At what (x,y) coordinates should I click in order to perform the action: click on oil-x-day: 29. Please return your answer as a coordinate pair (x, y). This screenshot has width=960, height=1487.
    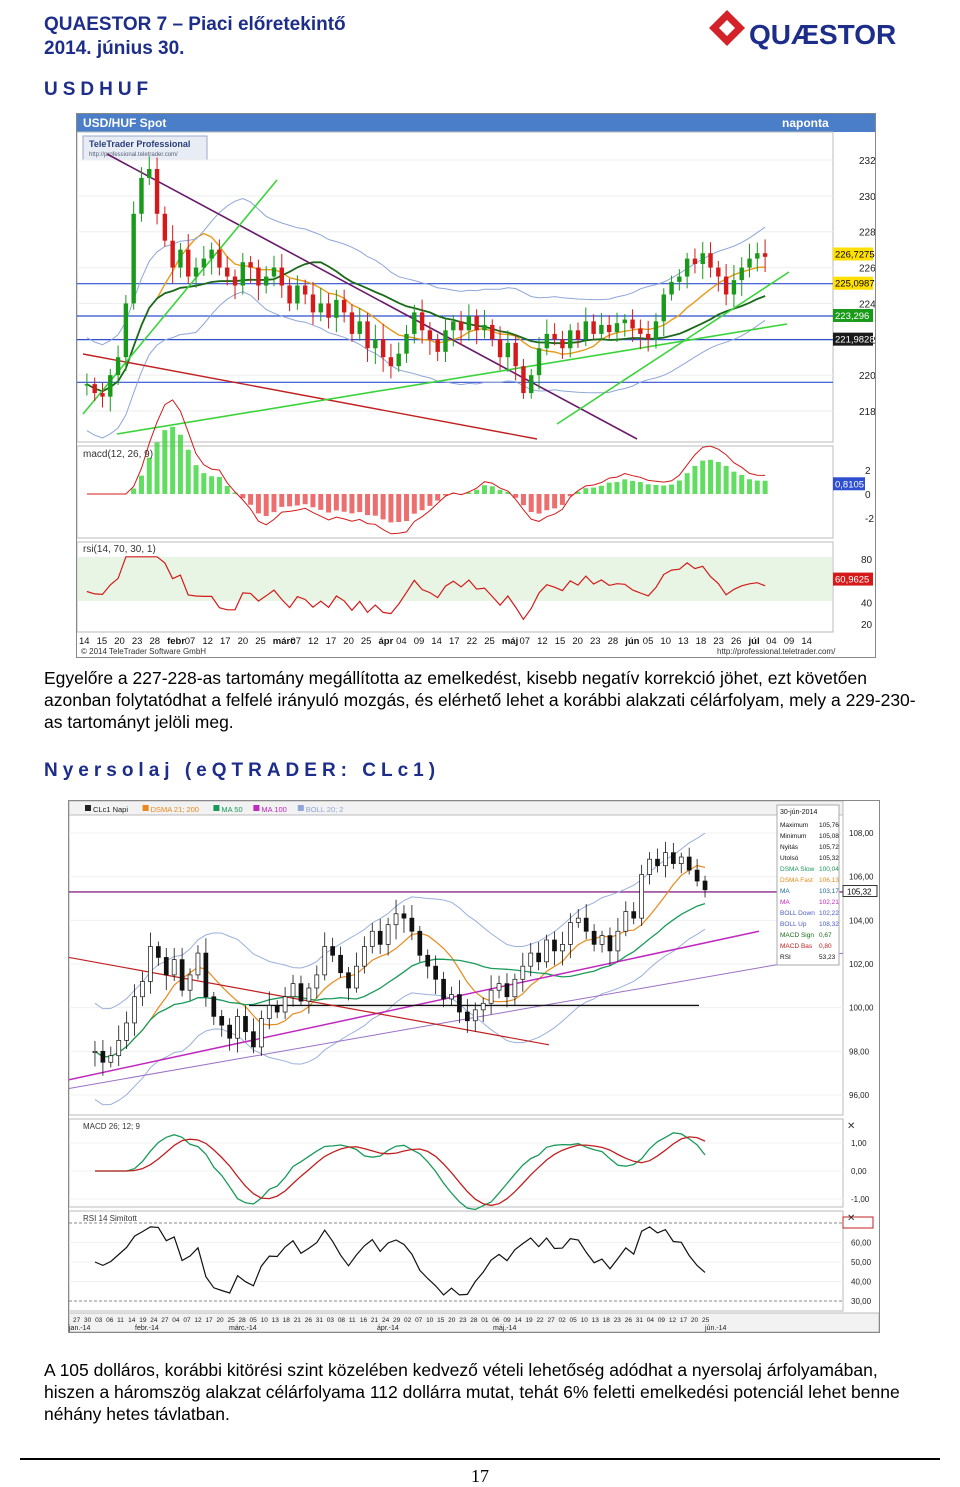
    Looking at the image, I should click on (397, 1320).